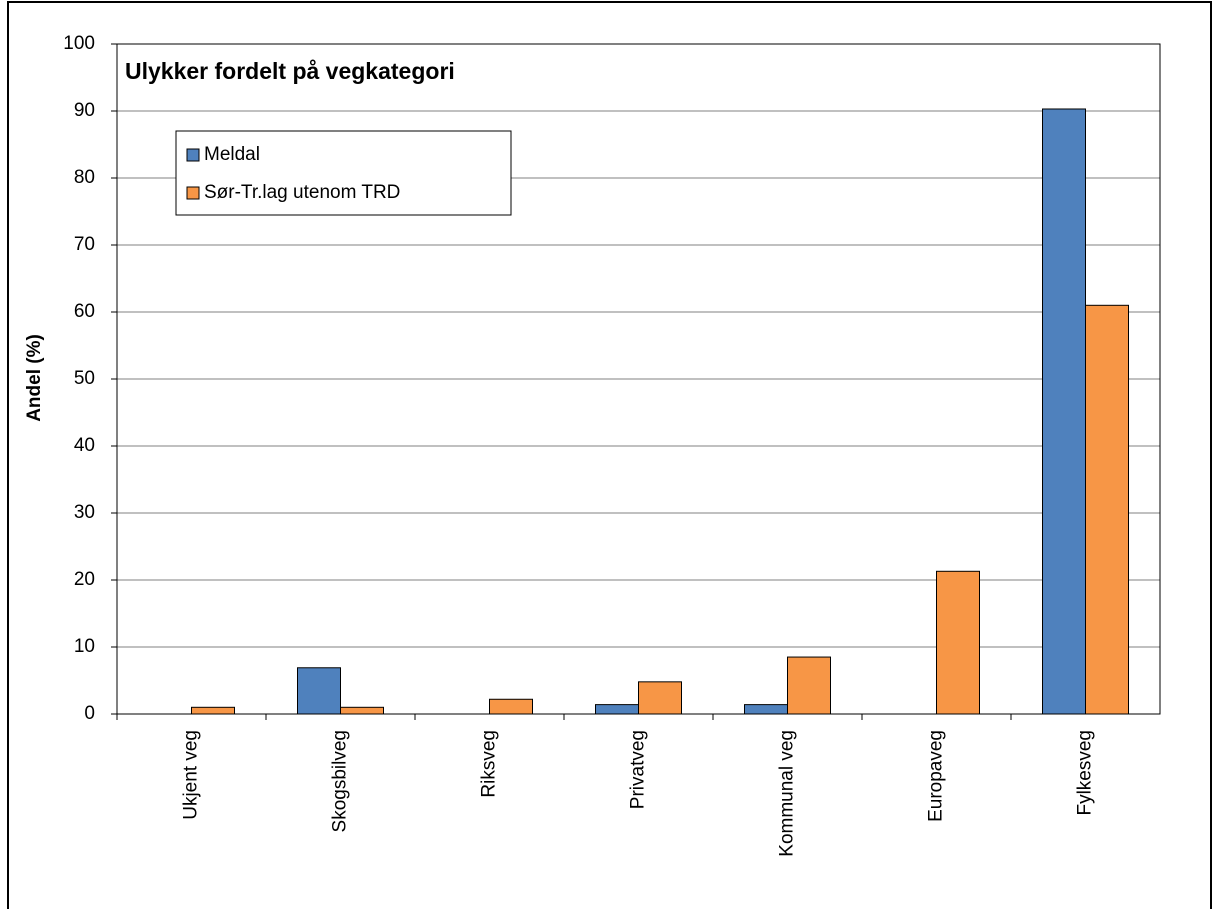  What do you see at coordinates (302, 192) in the screenshot?
I see `legend-label: Sør-Tr.lag utenom TRD` at bounding box center [302, 192].